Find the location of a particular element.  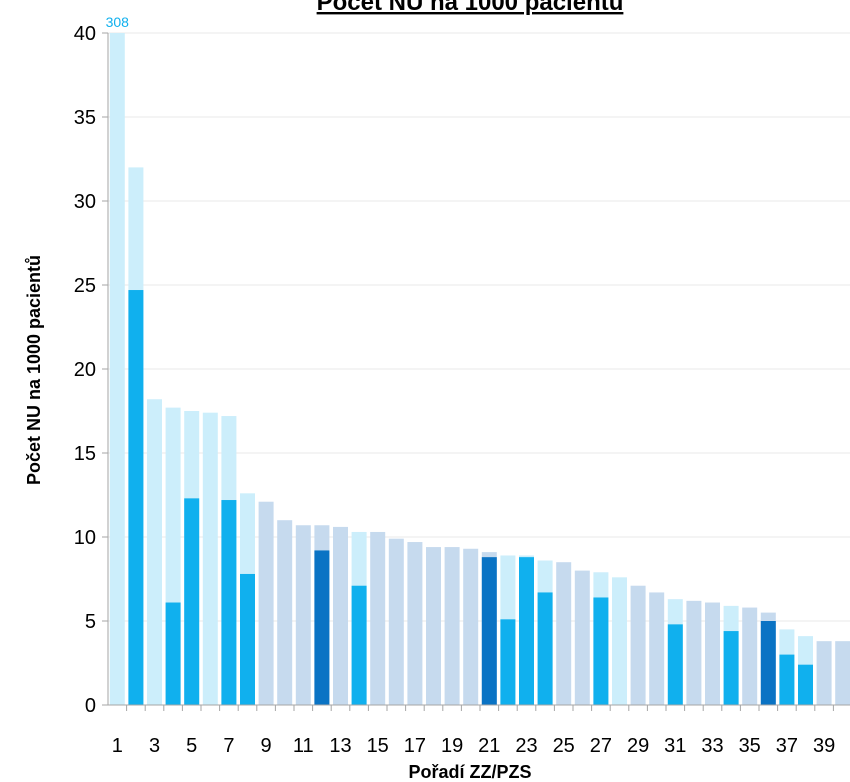

x-tick-label: 25 is located at coordinates (564, 746).